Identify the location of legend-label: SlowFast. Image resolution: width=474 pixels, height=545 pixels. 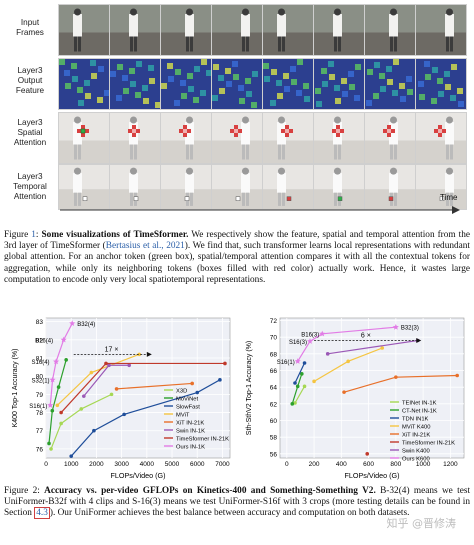
(188, 407).